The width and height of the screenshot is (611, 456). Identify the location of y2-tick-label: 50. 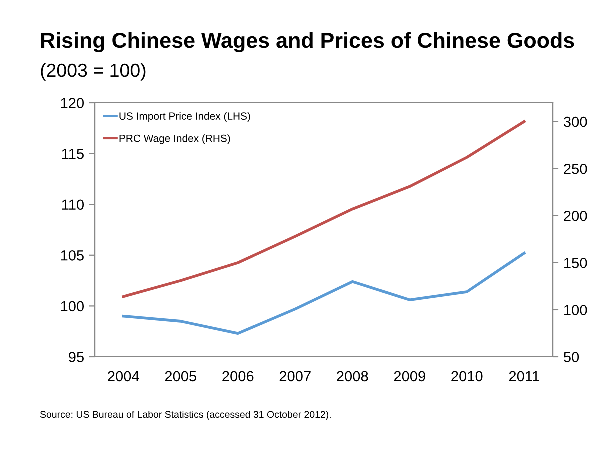
(572, 357).